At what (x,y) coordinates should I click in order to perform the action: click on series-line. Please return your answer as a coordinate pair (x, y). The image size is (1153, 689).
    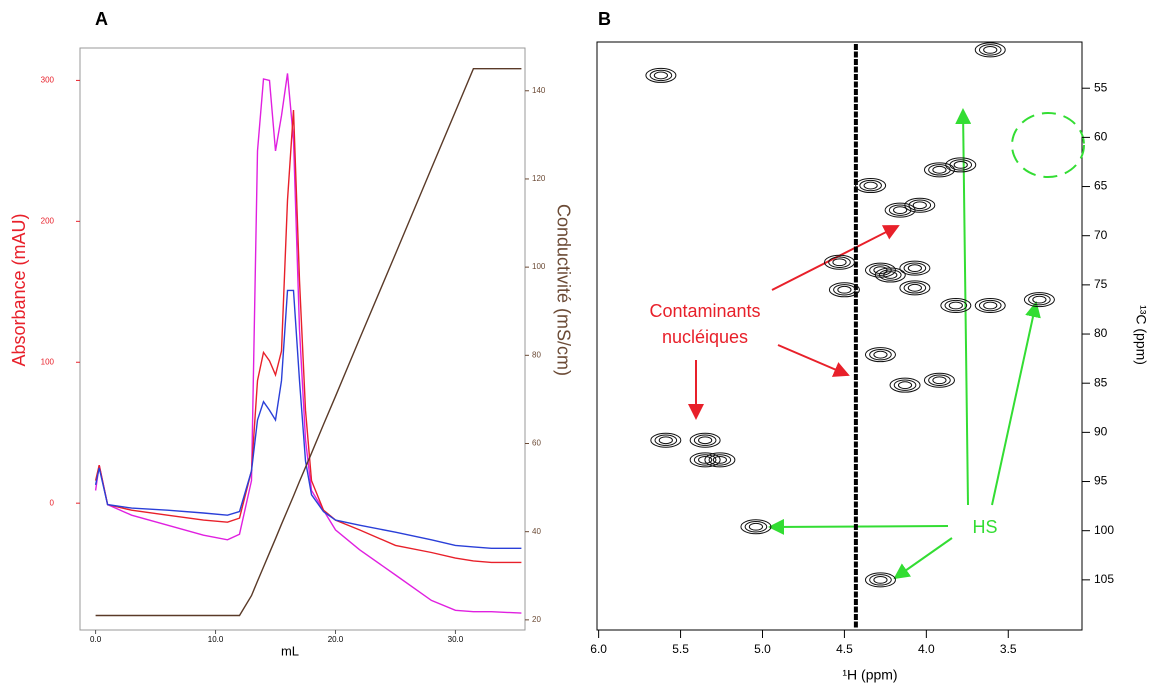
    Looking at the image, I should click on (308, 419).